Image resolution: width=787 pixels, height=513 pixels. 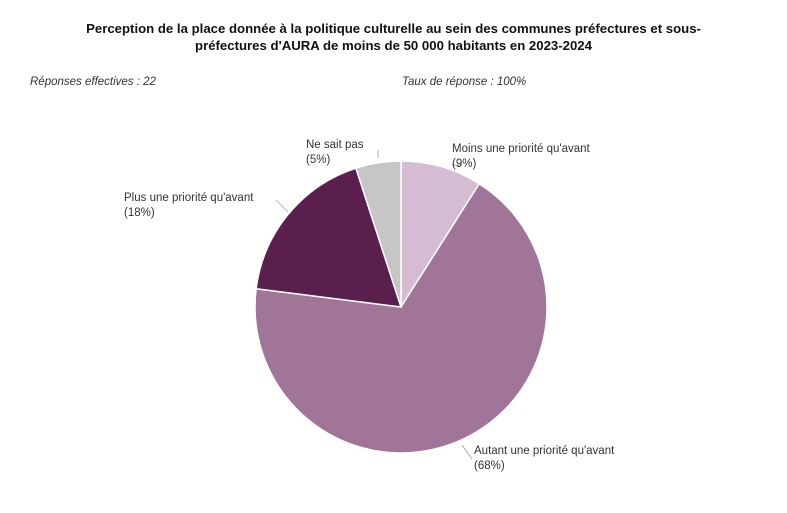 I want to click on slice-label-3: Ne sait pas, so click(x=335, y=145).